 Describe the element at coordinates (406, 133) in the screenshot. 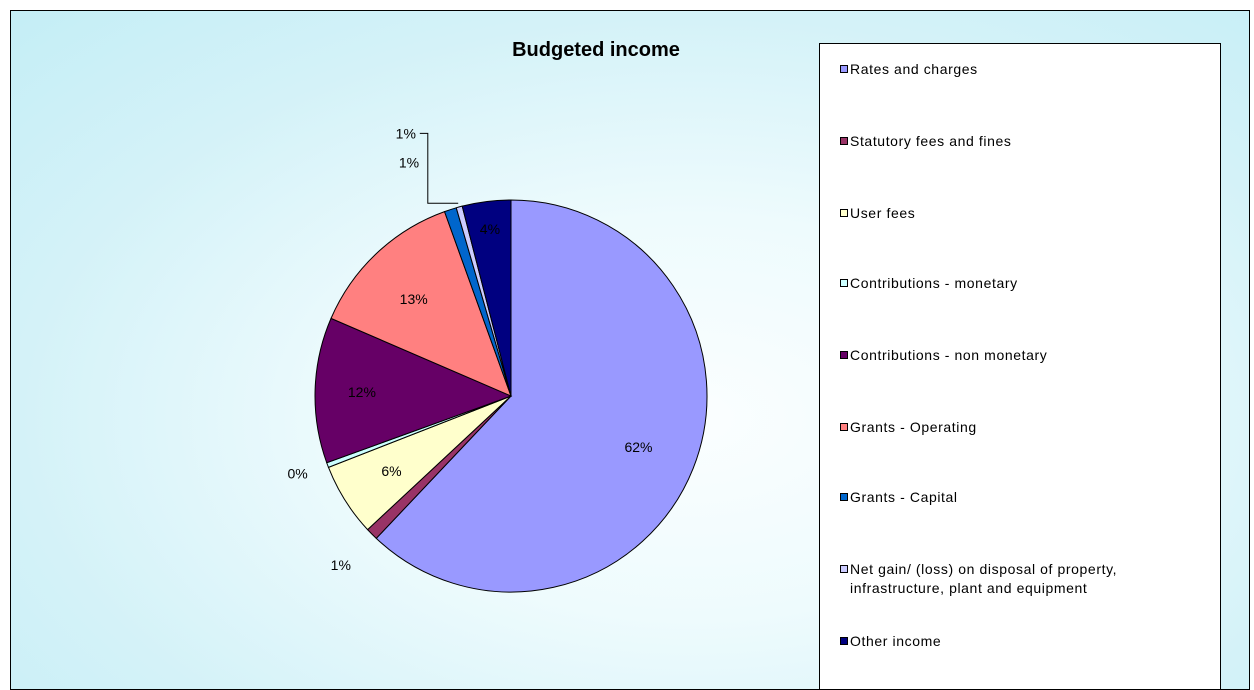

I see `pie-label-net-gain-loss-on-disposal-of-property-in: 1%` at that location.